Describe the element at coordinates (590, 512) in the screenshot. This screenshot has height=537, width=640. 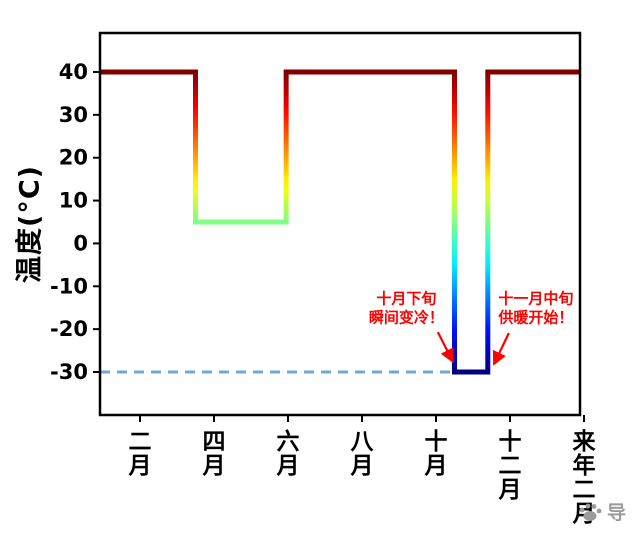
I see `paw-icon` at that location.